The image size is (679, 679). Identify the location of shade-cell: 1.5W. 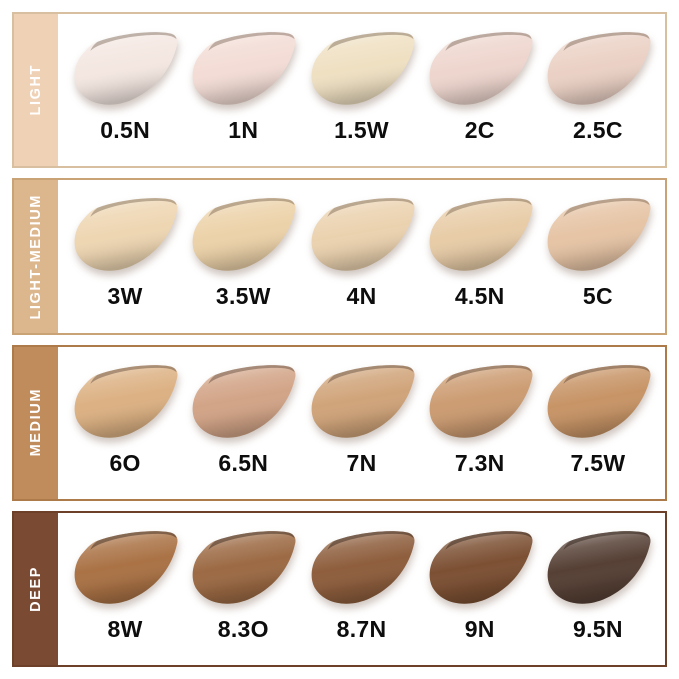
(361, 90).